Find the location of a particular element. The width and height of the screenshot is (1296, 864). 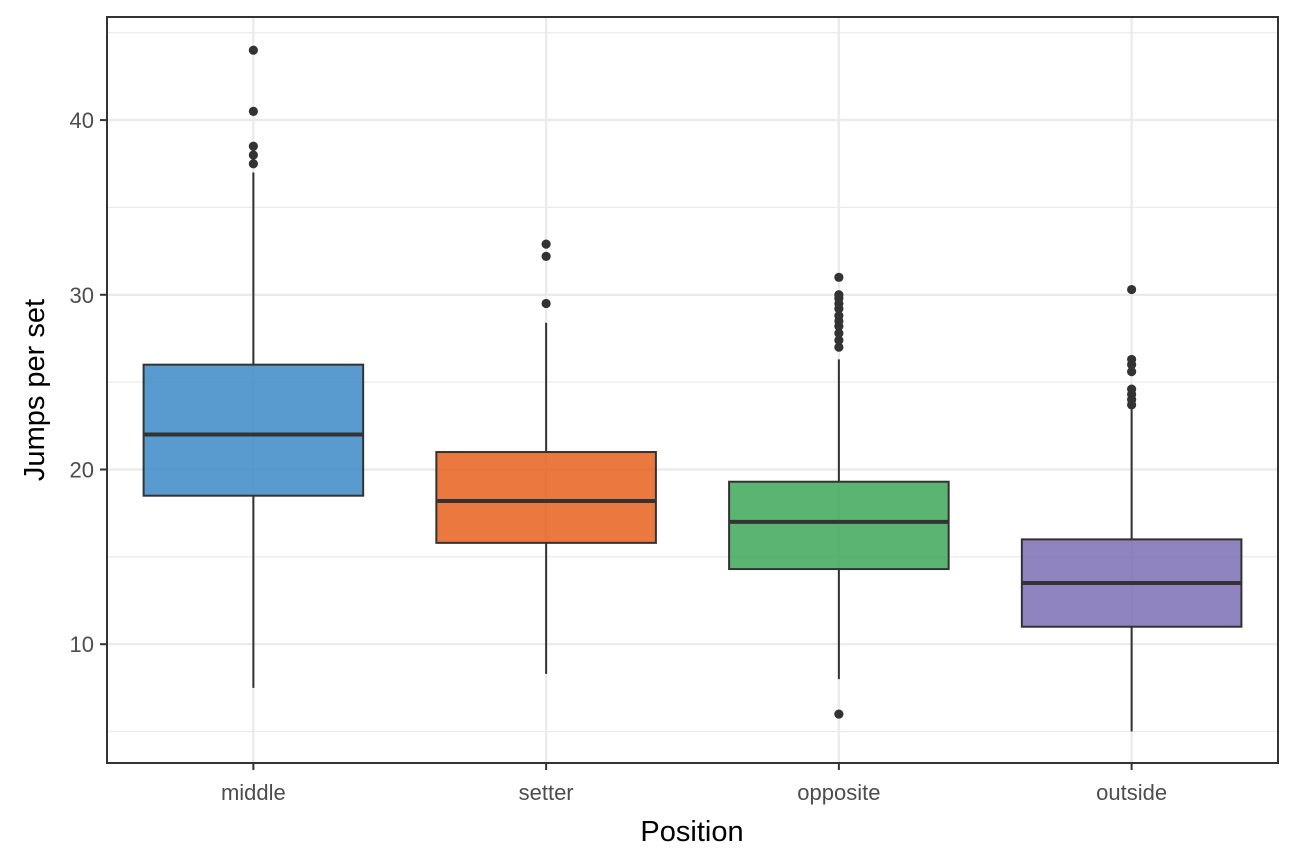

box-opposite is located at coordinates (839, 495).